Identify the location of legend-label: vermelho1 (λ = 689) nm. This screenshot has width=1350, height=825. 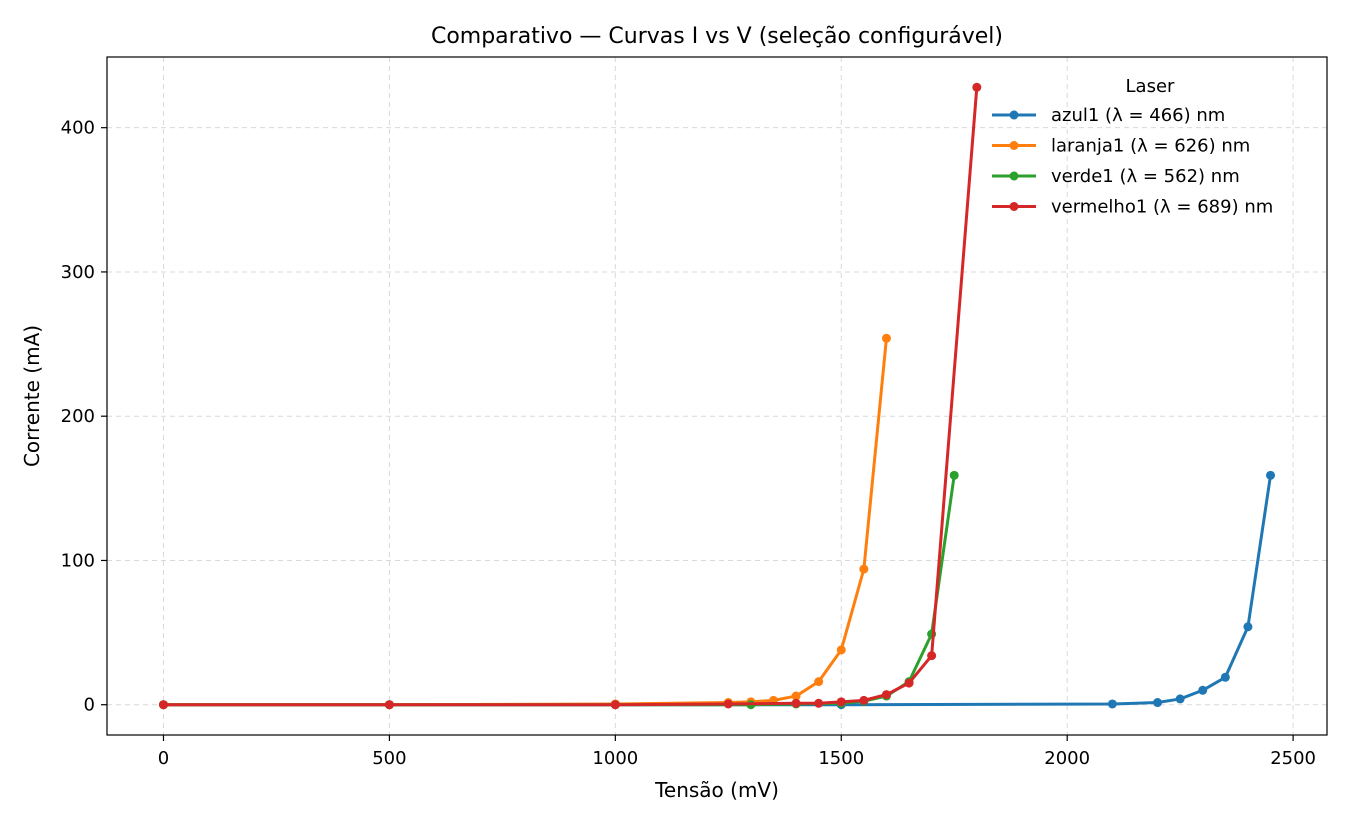
(1162, 207).